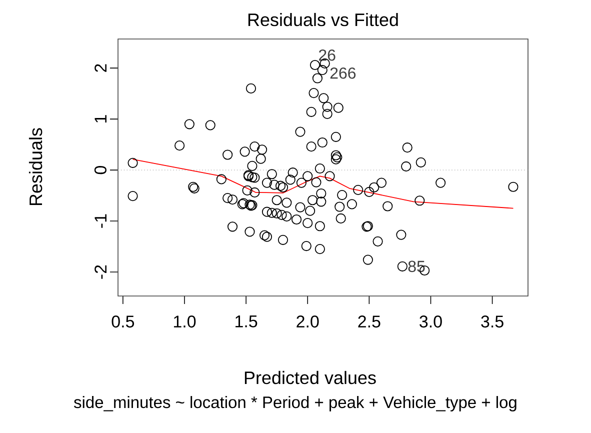  Describe the element at coordinates (307, 322) in the screenshot. I see `x-tick-label: 2.0` at that location.